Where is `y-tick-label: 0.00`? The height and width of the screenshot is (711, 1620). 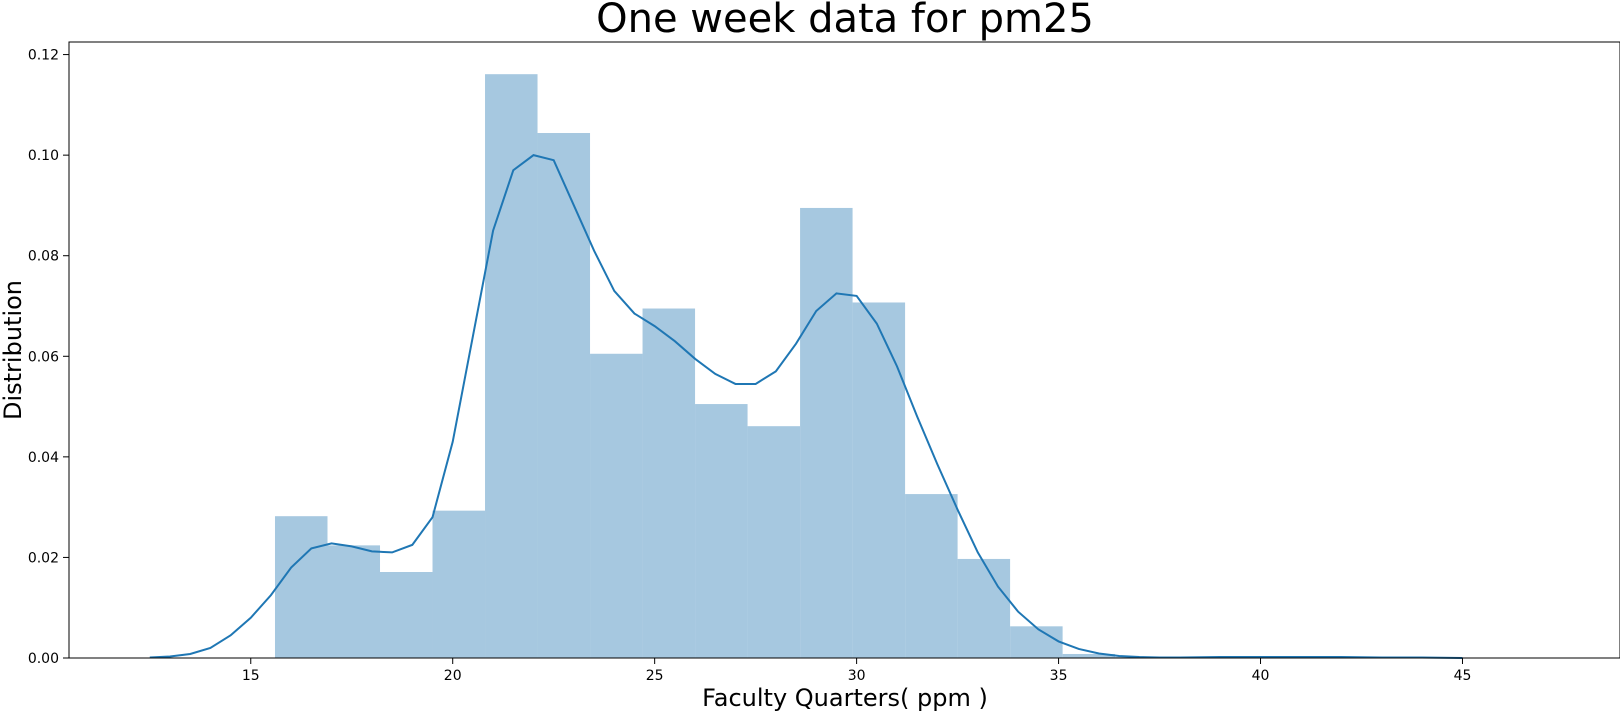 y-tick-label: 0.00 is located at coordinates (43, 659).